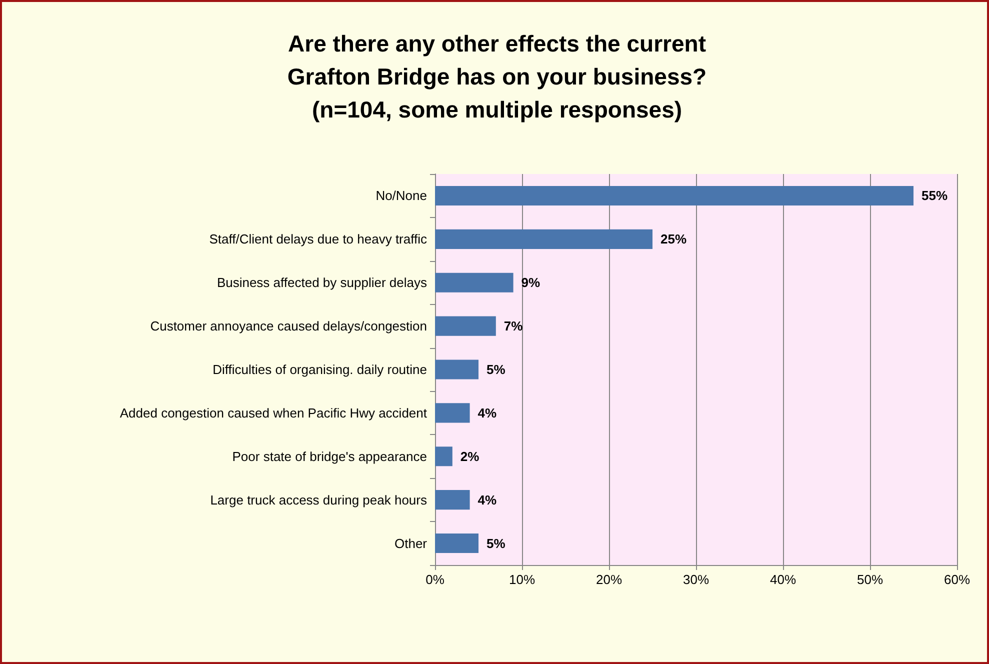 The height and width of the screenshot is (664, 989). Describe the element at coordinates (957, 579) in the screenshot. I see `x-tick-label: 60%` at that location.